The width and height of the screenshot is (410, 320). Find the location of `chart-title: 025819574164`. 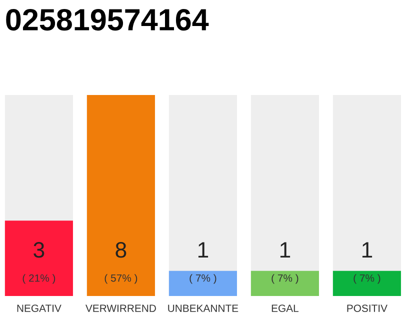

chart-title: 025819574164 is located at coordinates (107, 19).